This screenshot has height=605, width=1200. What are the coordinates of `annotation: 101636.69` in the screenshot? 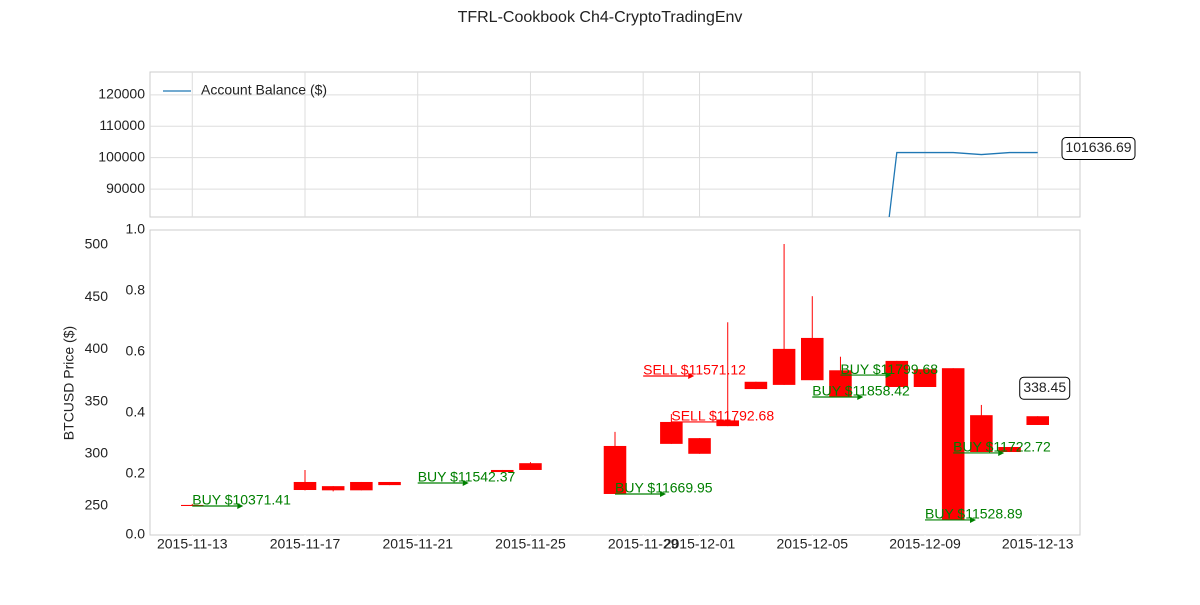 It's located at (1098, 147).